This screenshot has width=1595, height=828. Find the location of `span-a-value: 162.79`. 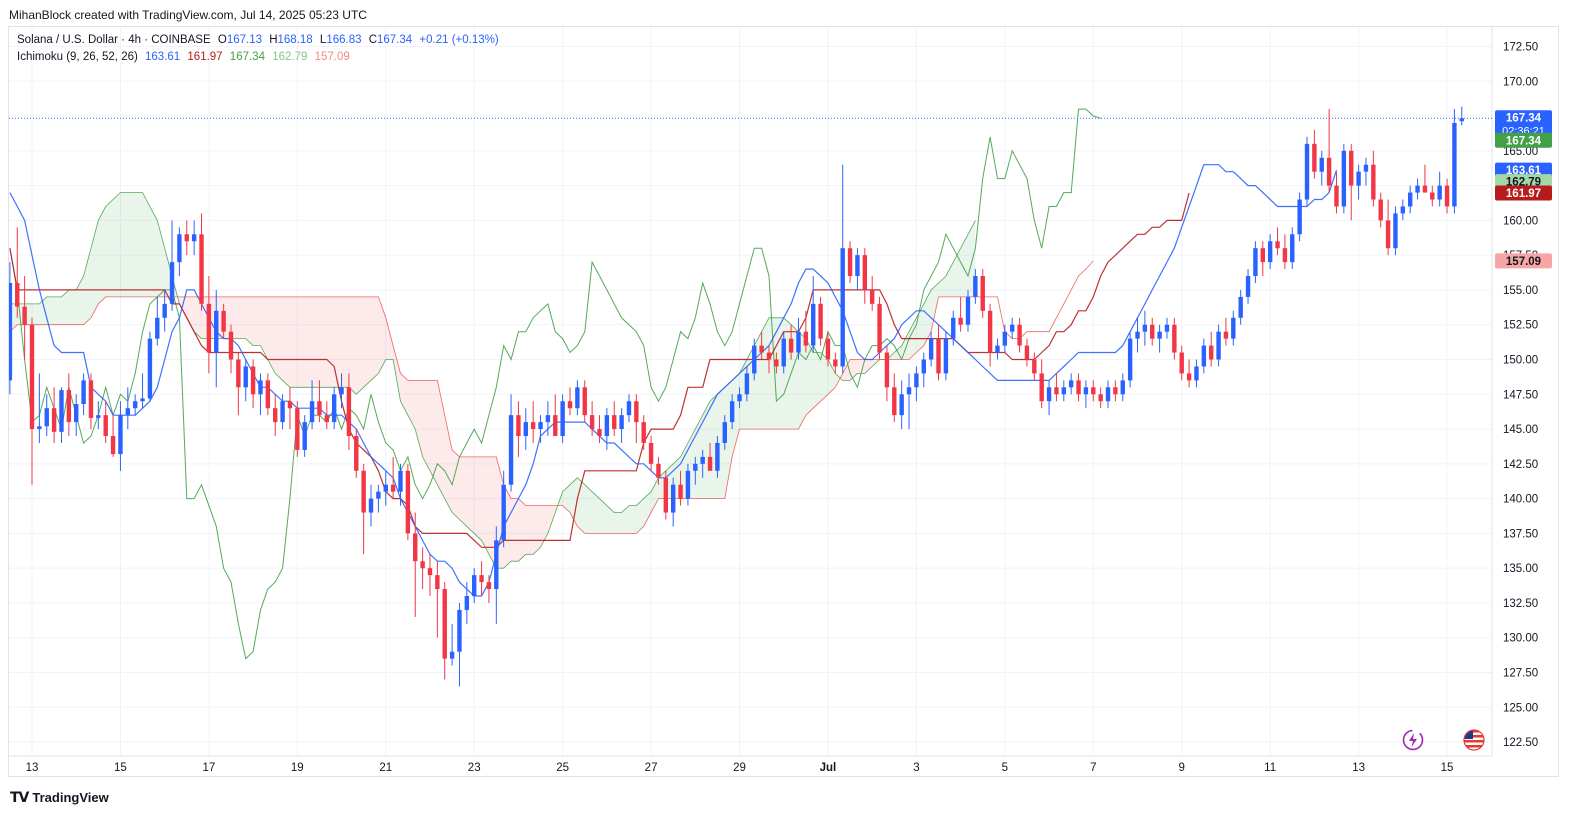

span-a-value: 162.79 is located at coordinates (290, 57).